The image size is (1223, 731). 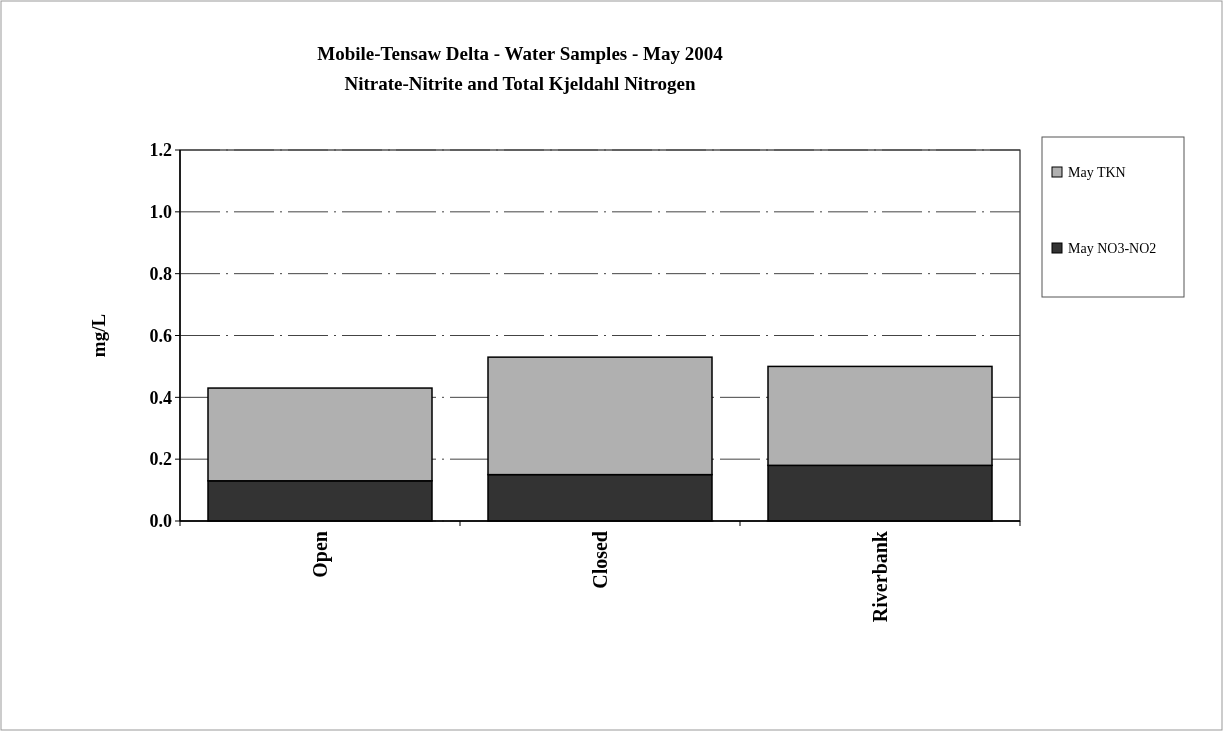 I want to click on legend-label: May TKN, so click(x=1097, y=172).